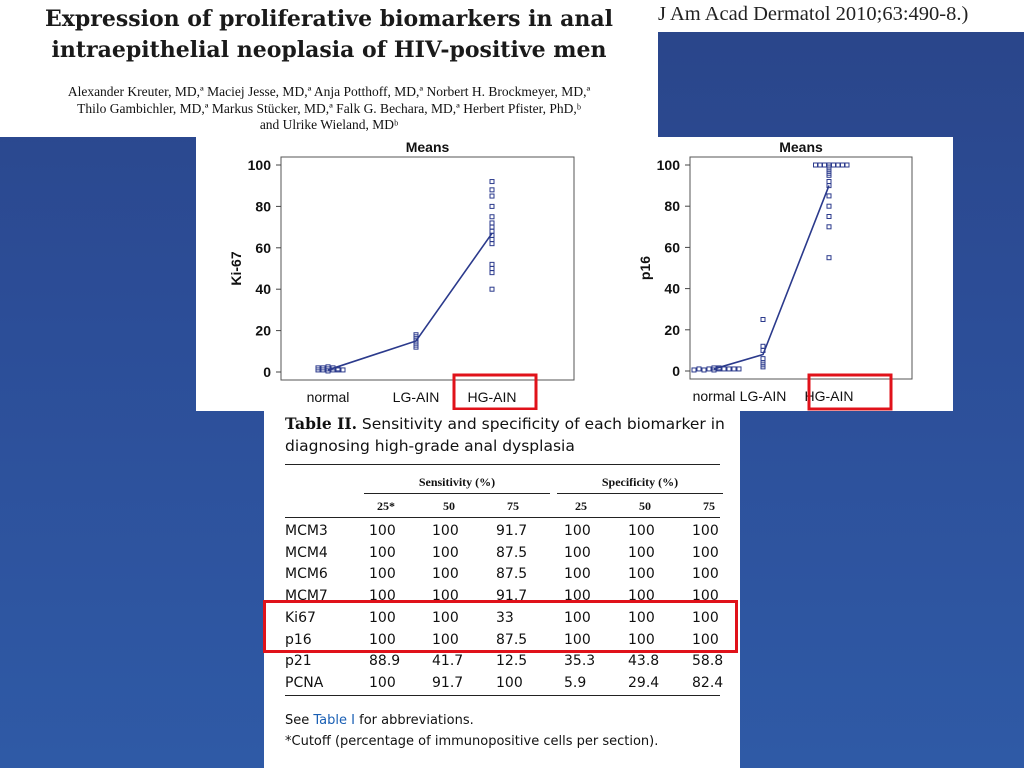  What do you see at coordinates (669, 165) in the screenshot?
I see `y-tick-label: 100` at bounding box center [669, 165].